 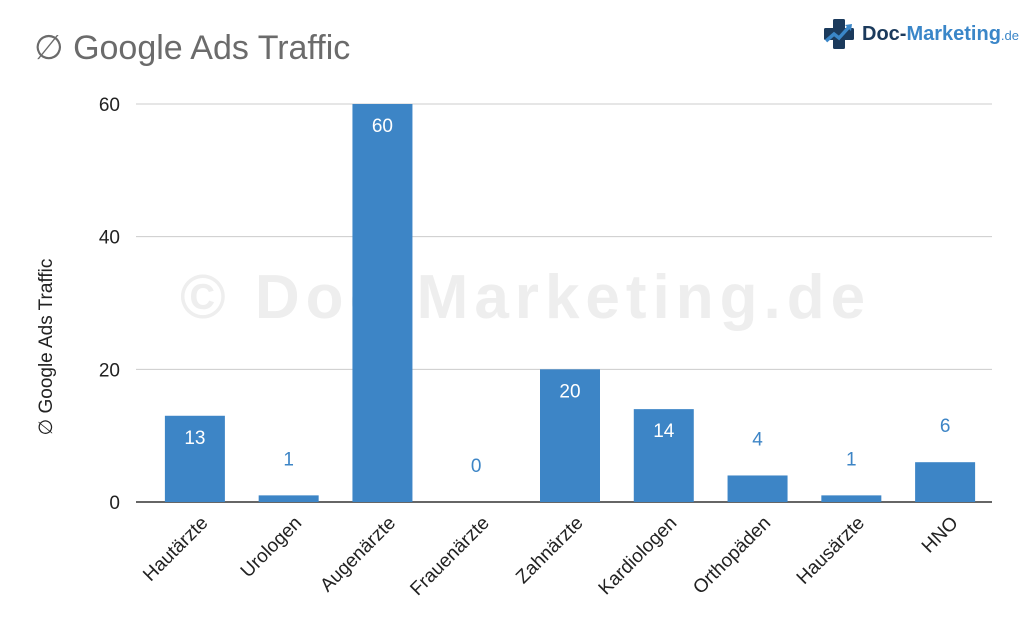 What do you see at coordinates (1009, 35) in the screenshot?
I see `logo-tld-text: .de` at bounding box center [1009, 35].